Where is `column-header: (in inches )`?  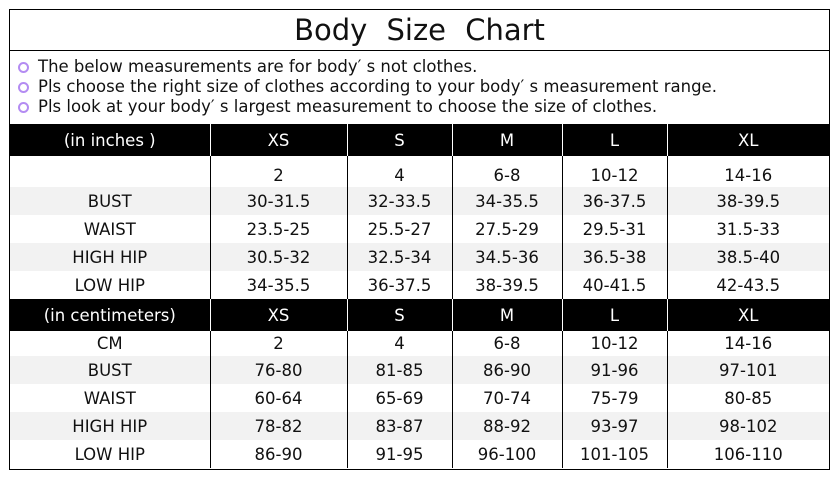 column-header: (in inches ) is located at coordinates (110, 140).